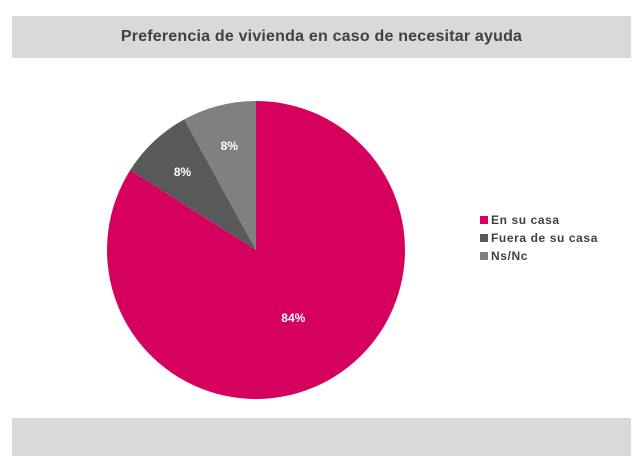  I want to click on chart-legend: En su casa Fuera de su casa Ns/Nc, so click(539, 238).